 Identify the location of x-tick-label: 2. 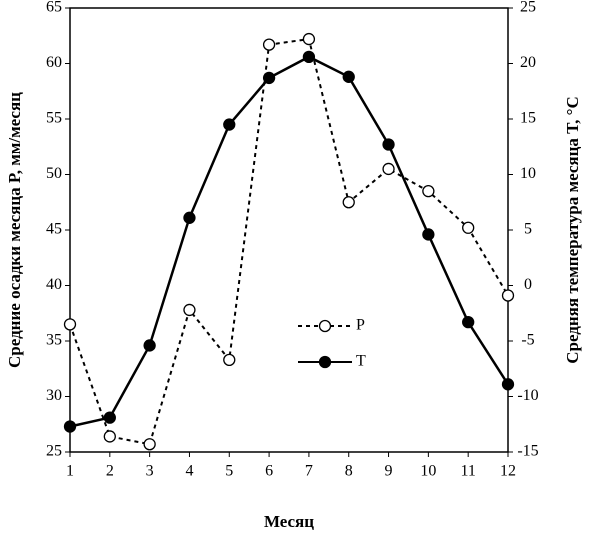
(110, 471).